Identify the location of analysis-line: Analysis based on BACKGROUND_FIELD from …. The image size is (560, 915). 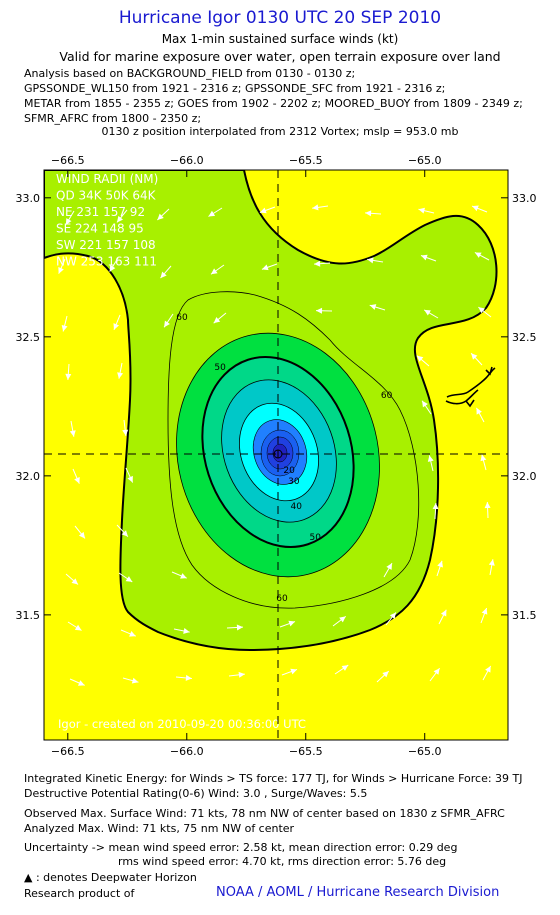
(190, 73).